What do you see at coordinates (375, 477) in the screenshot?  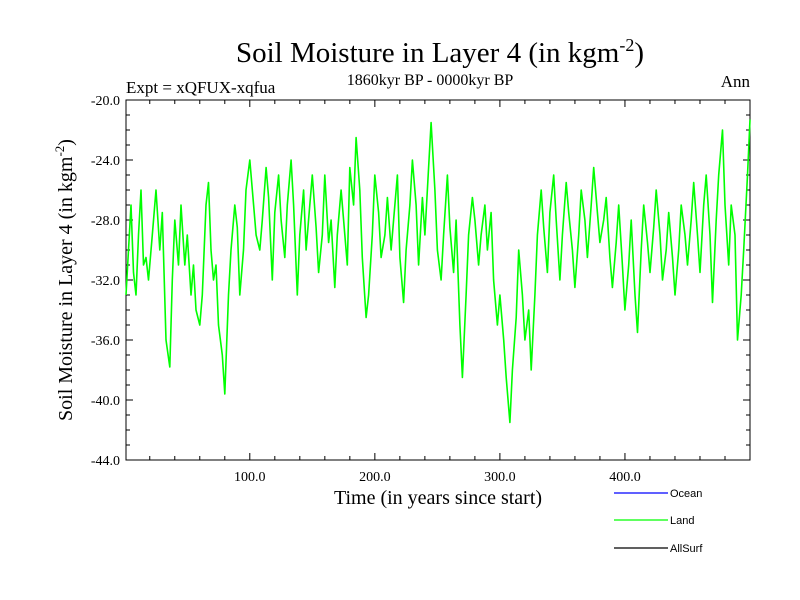 I see `x-tick-label: 200.0` at bounding box center [375, 477].